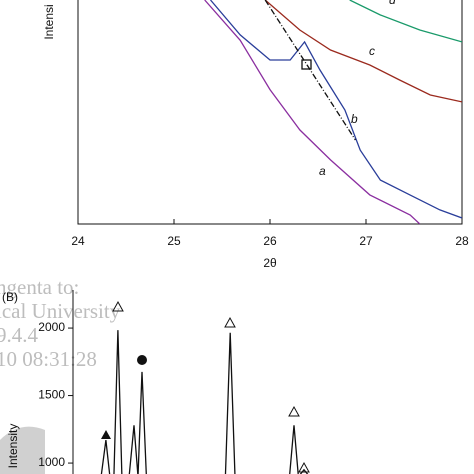 This screenshot has width=474, height=474. I want to click on watermark-text: 9.4.4, so click(19, 335).